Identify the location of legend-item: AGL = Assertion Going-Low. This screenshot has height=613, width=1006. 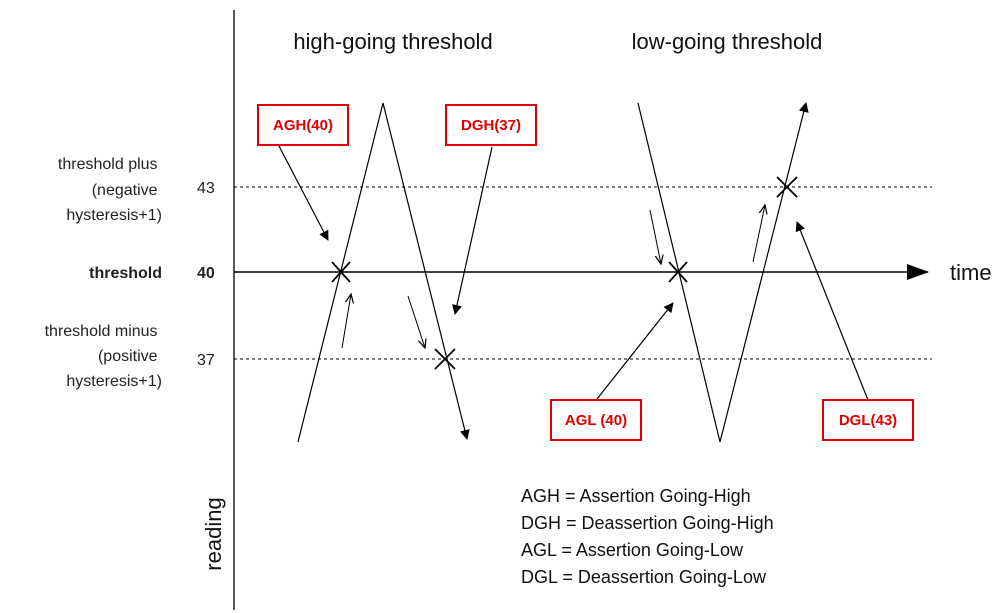
(632, 550).